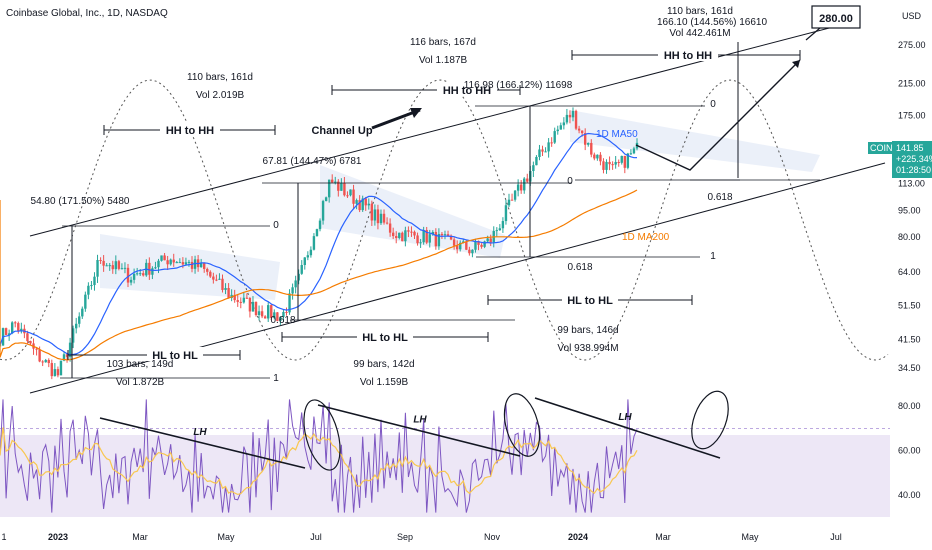 The width and height of the screenshot is (932, 550). What do you see at coordinates (718, 115) in the screenshot?
I see `projection-path` at bounding box center [718, 115].